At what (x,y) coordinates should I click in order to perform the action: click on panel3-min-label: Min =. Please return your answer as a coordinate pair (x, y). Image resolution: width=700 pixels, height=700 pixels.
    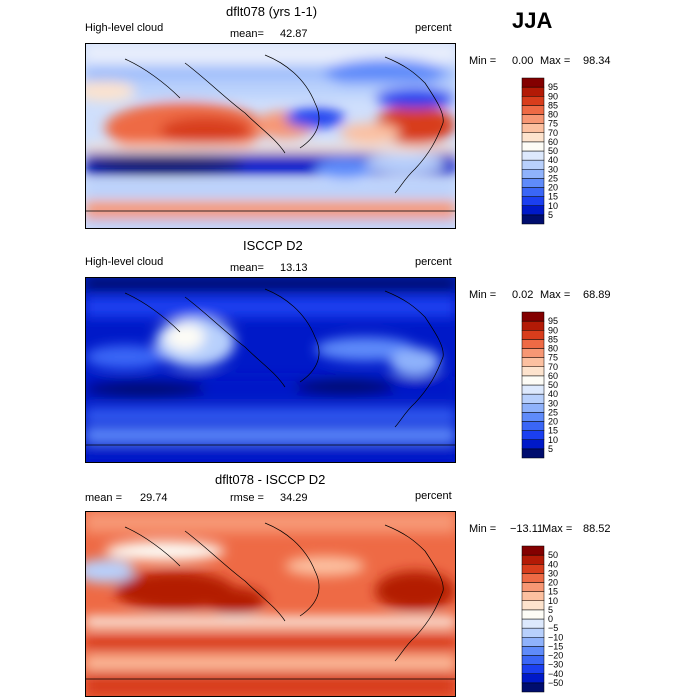
    Looking at the image, I should click on (483, 529).